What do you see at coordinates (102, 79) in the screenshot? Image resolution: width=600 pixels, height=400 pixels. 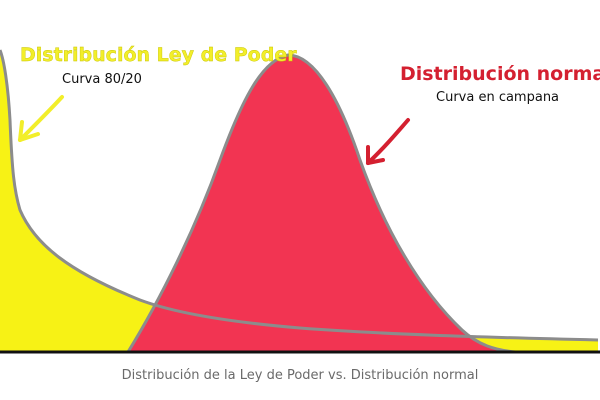 I see `power-law-subtitle: Curva 80/20` at bounding box center [102, 79].